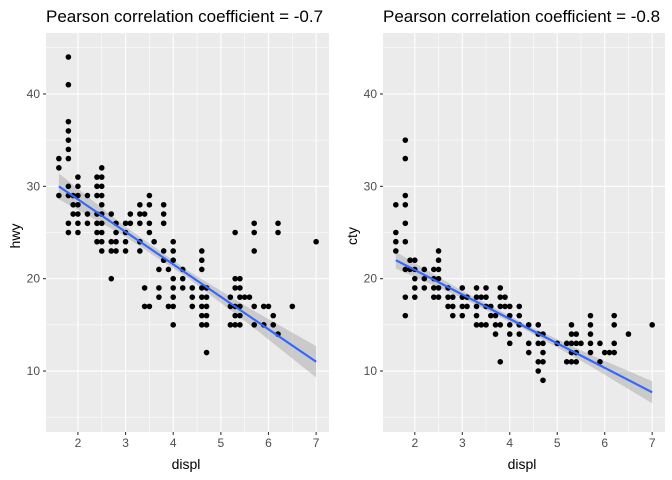 The image size is (672, 480). What do you see at coordinates (414, 443) in the screenshot?
I see `x-tick-label: 2` at bounding box center [414, 443].